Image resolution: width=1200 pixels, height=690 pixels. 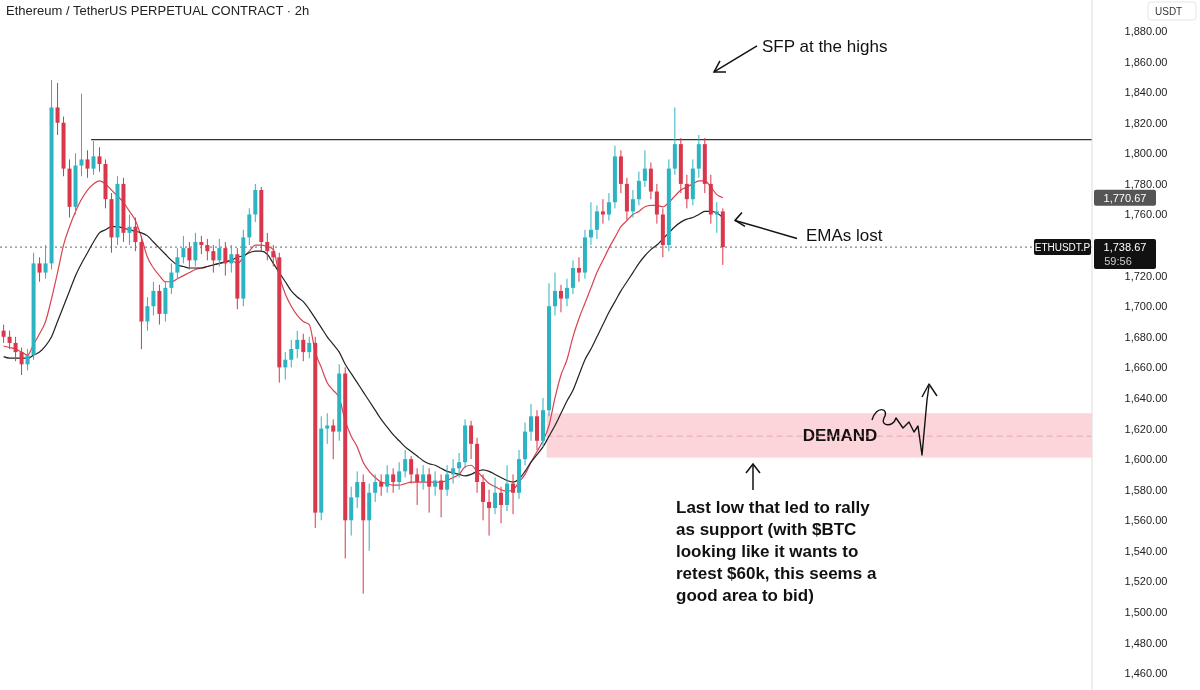 What do you see at coordinates (1146, 183) in the screenshot?
I see `y-tick-label: 1,780.00` at bounding box center [1146, 183].